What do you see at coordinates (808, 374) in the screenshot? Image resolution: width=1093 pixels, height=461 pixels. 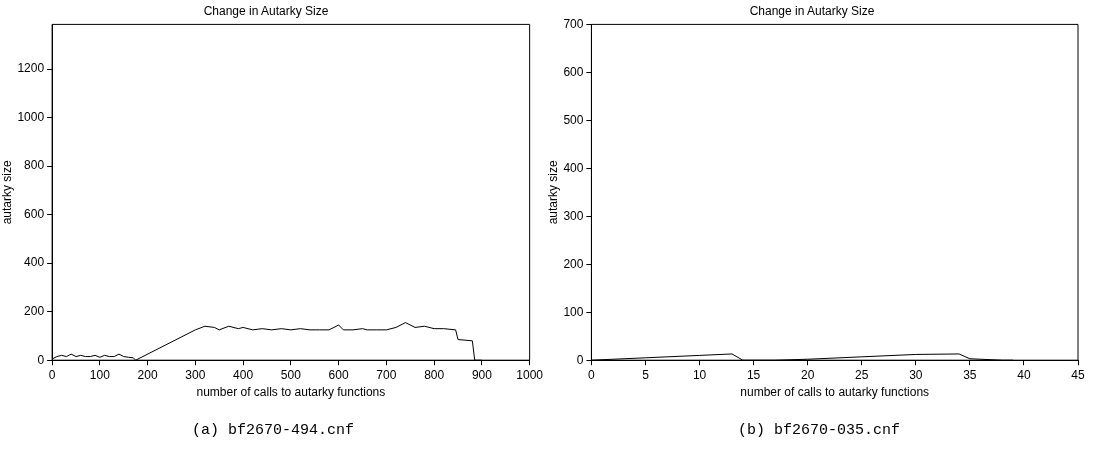 I see `x-tick-label: 20` at bounding box center [808, 374].